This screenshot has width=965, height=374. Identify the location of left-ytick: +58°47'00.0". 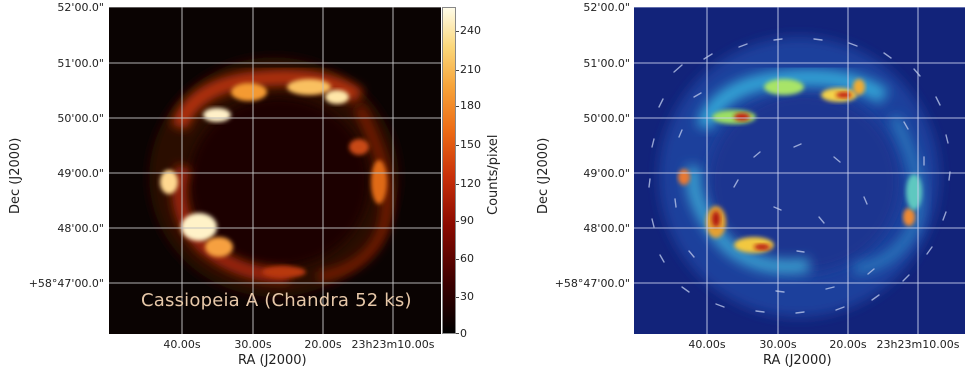
(66, 283).